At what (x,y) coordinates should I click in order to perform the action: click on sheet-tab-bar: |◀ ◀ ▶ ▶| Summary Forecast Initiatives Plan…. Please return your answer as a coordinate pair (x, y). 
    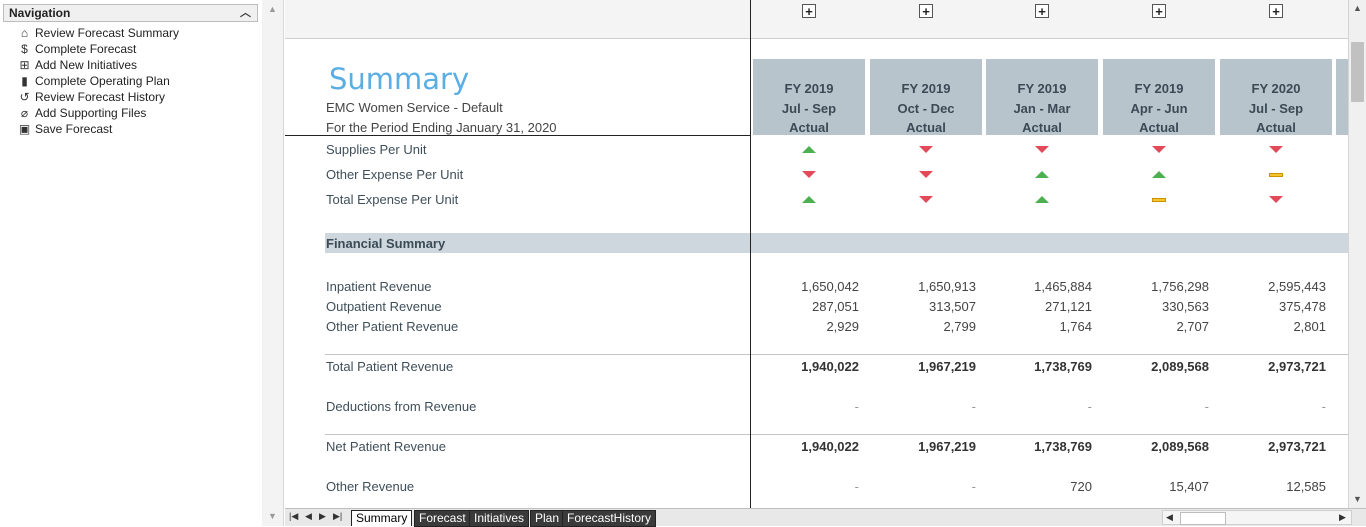
    Looking at the image, I should click on (825, 517).